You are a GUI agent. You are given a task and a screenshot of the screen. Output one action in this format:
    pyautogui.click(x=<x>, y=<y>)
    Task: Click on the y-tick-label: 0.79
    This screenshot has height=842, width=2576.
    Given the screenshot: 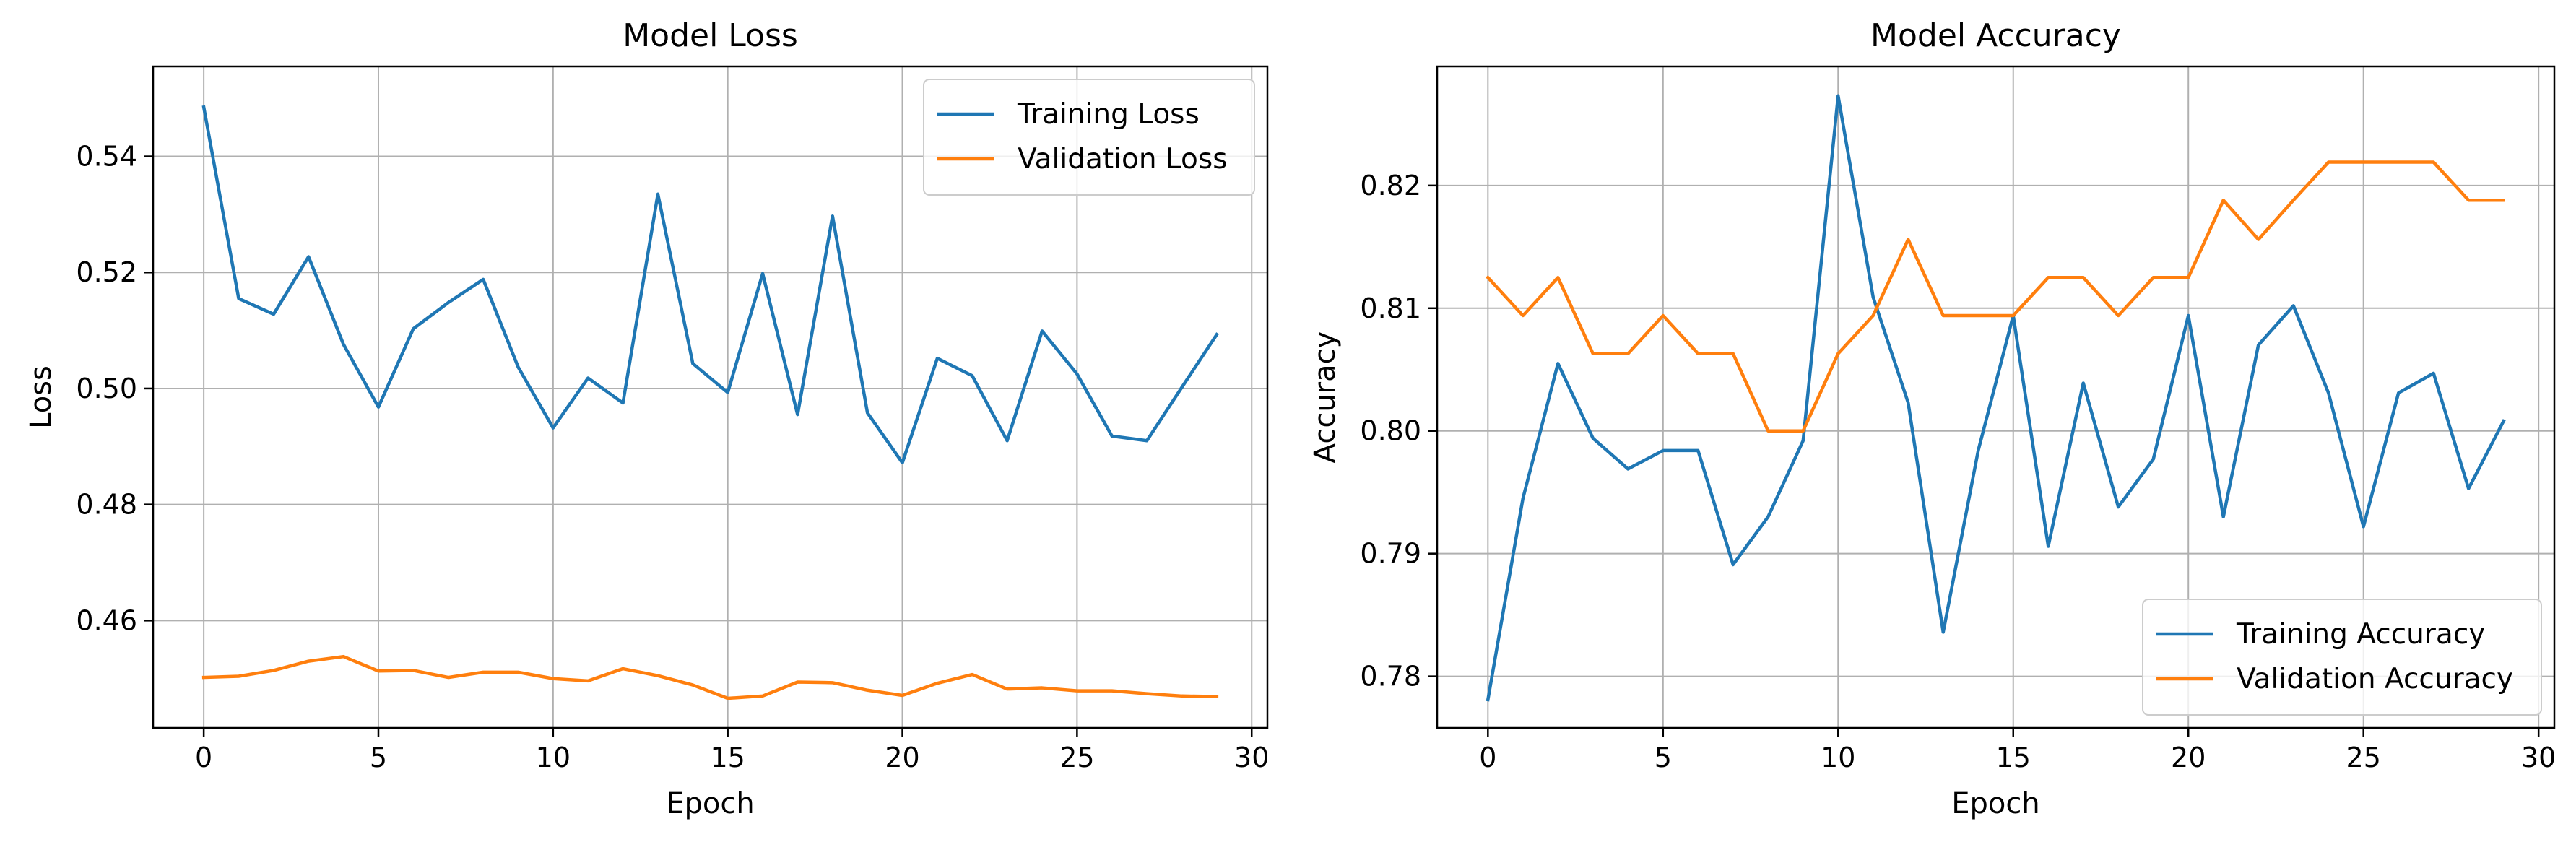 What is the action you would take?
    pyautogui.click(x=1390, y=554)
    